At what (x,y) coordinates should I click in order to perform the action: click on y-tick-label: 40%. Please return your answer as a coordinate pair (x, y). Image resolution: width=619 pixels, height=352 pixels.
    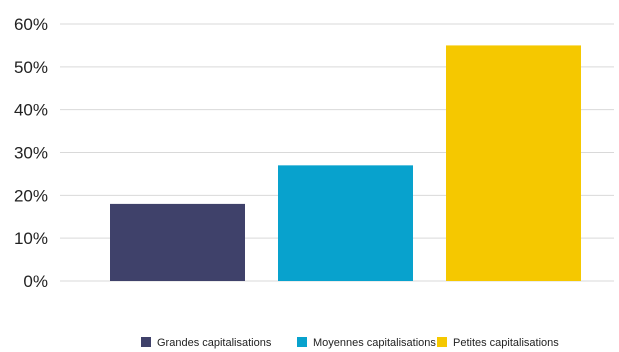
    Looking at the image, I should click on (31, 110).